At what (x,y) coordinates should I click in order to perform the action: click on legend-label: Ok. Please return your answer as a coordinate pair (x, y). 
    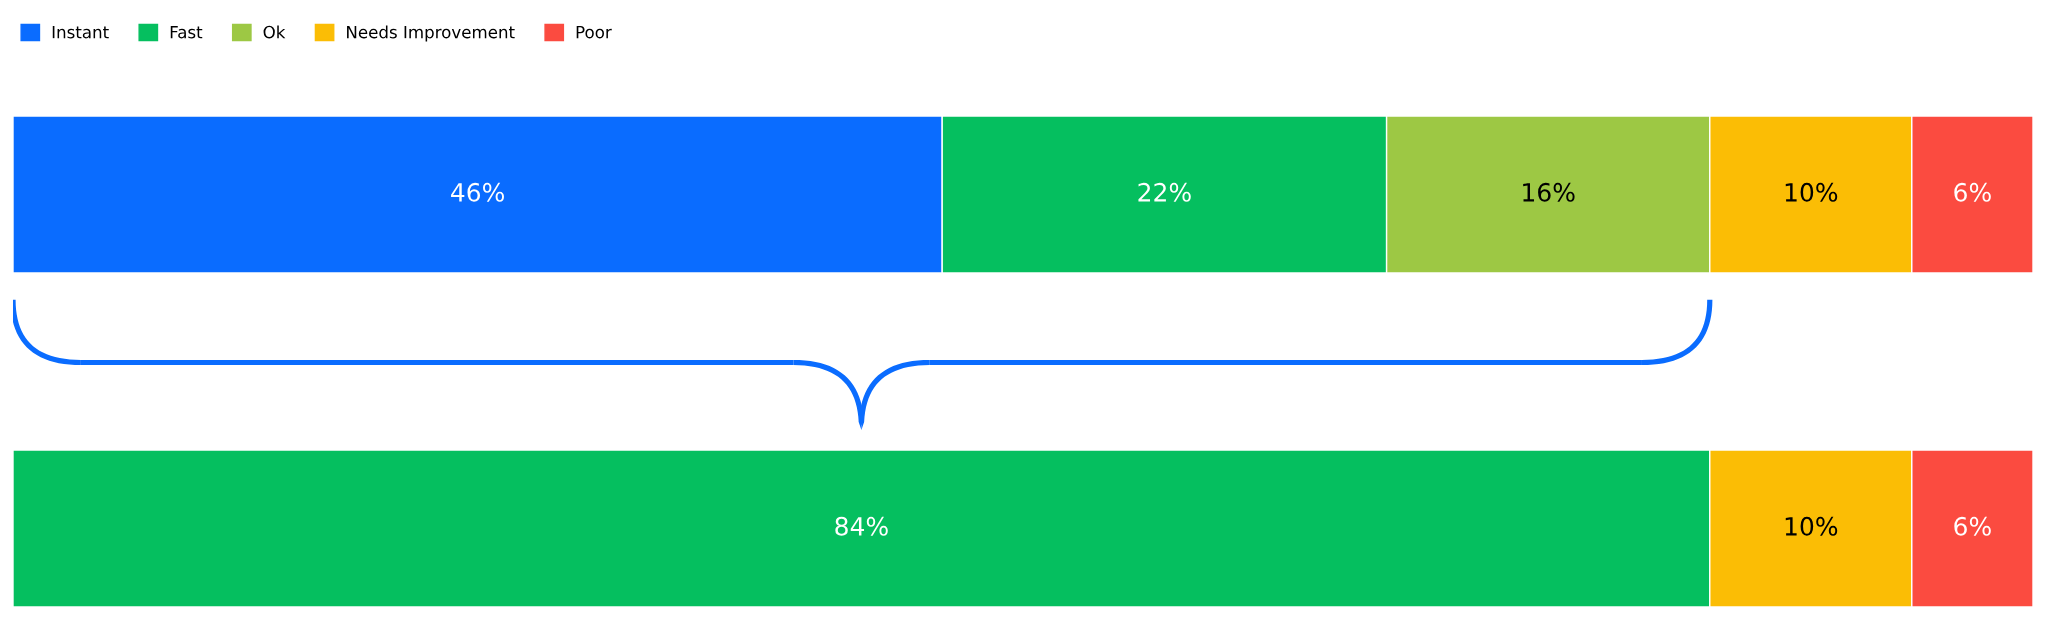
    Looking at the image, I should click on (274, 32).